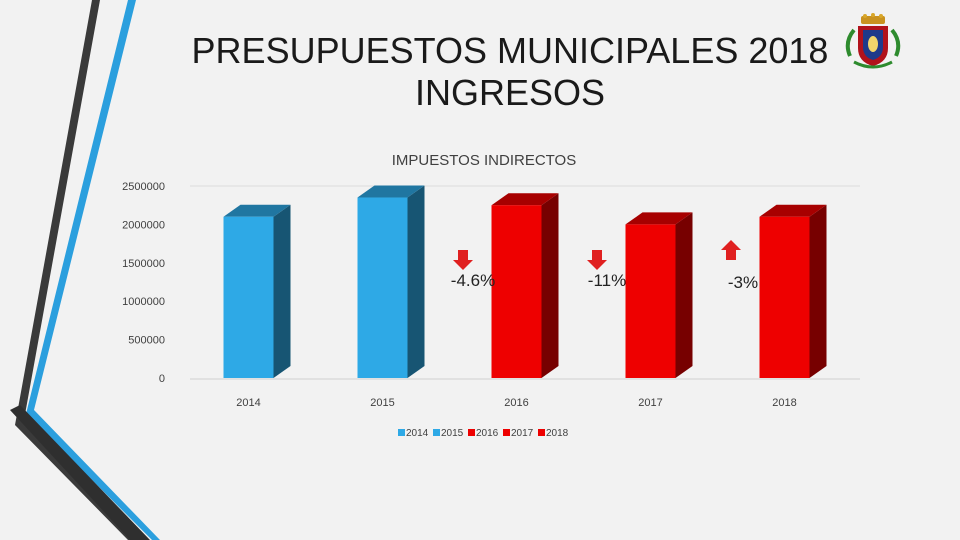  I want to click on legend-label: 2015, so click(452, 433).